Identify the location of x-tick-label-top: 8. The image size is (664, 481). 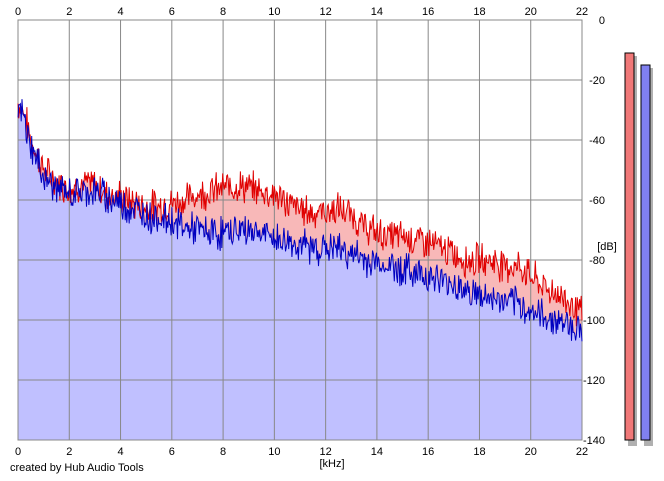
(223, 12).